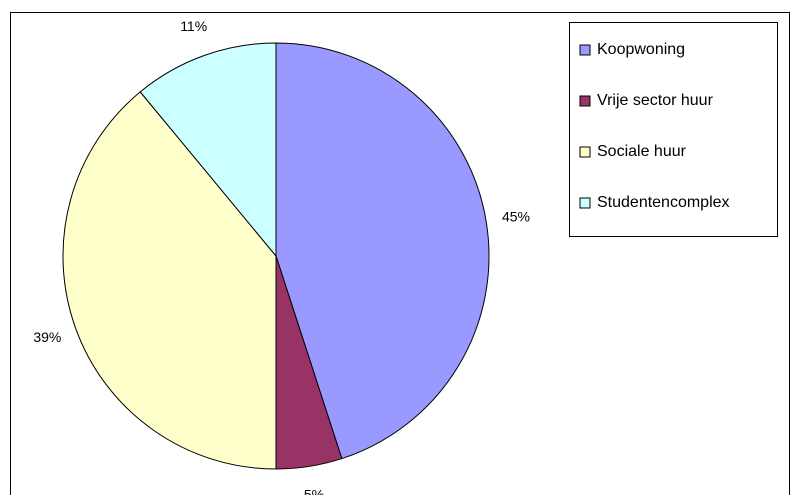 This screenshot has height=495, width=798. Describe the element at coordinates (47, 337) in the screenshot. I see `data-label: 39%` at that location.